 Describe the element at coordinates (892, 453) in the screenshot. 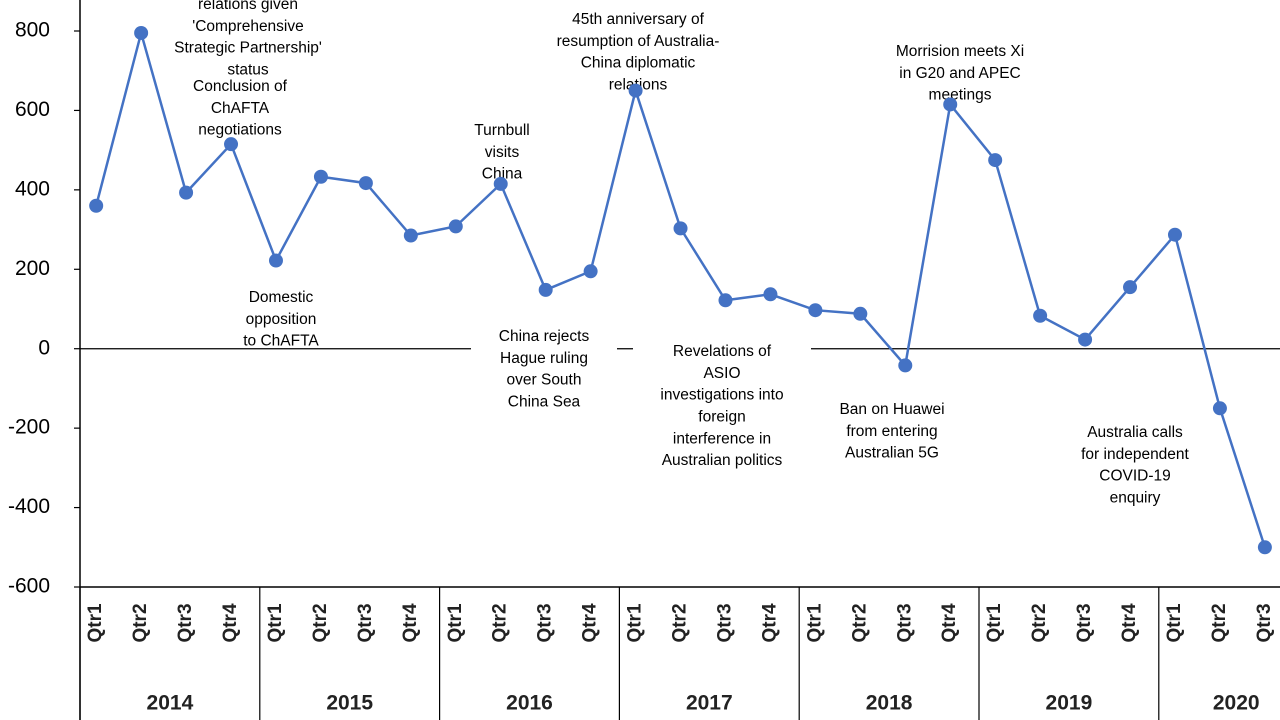

I see `annotation: Australian 5G` at that location.